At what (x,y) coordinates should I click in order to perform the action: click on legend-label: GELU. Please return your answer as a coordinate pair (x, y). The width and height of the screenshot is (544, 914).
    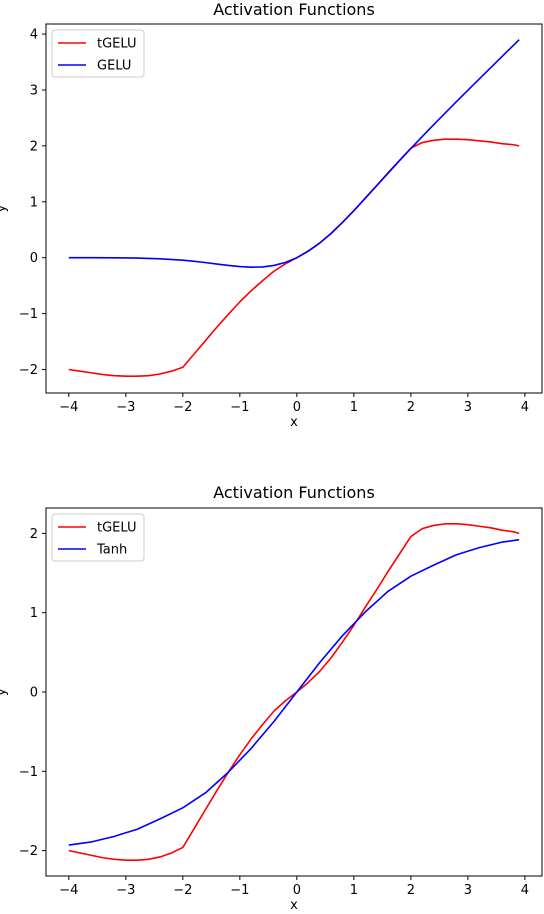
    Looking at the image, I should click on (114, 66).